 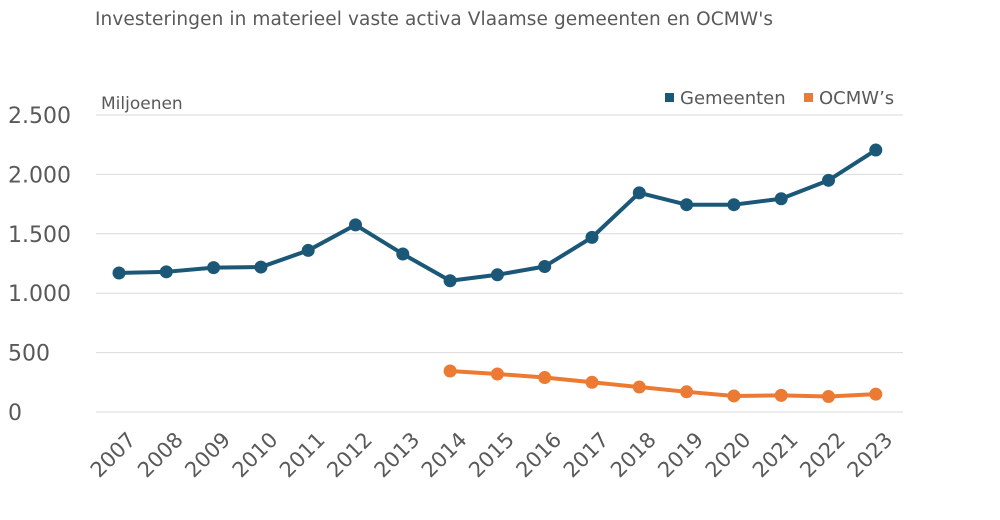 What do you see at coordinates (775, 455) in the screenshot?
I see `x-tick-label: 2021` at bounding box center [775, 455].